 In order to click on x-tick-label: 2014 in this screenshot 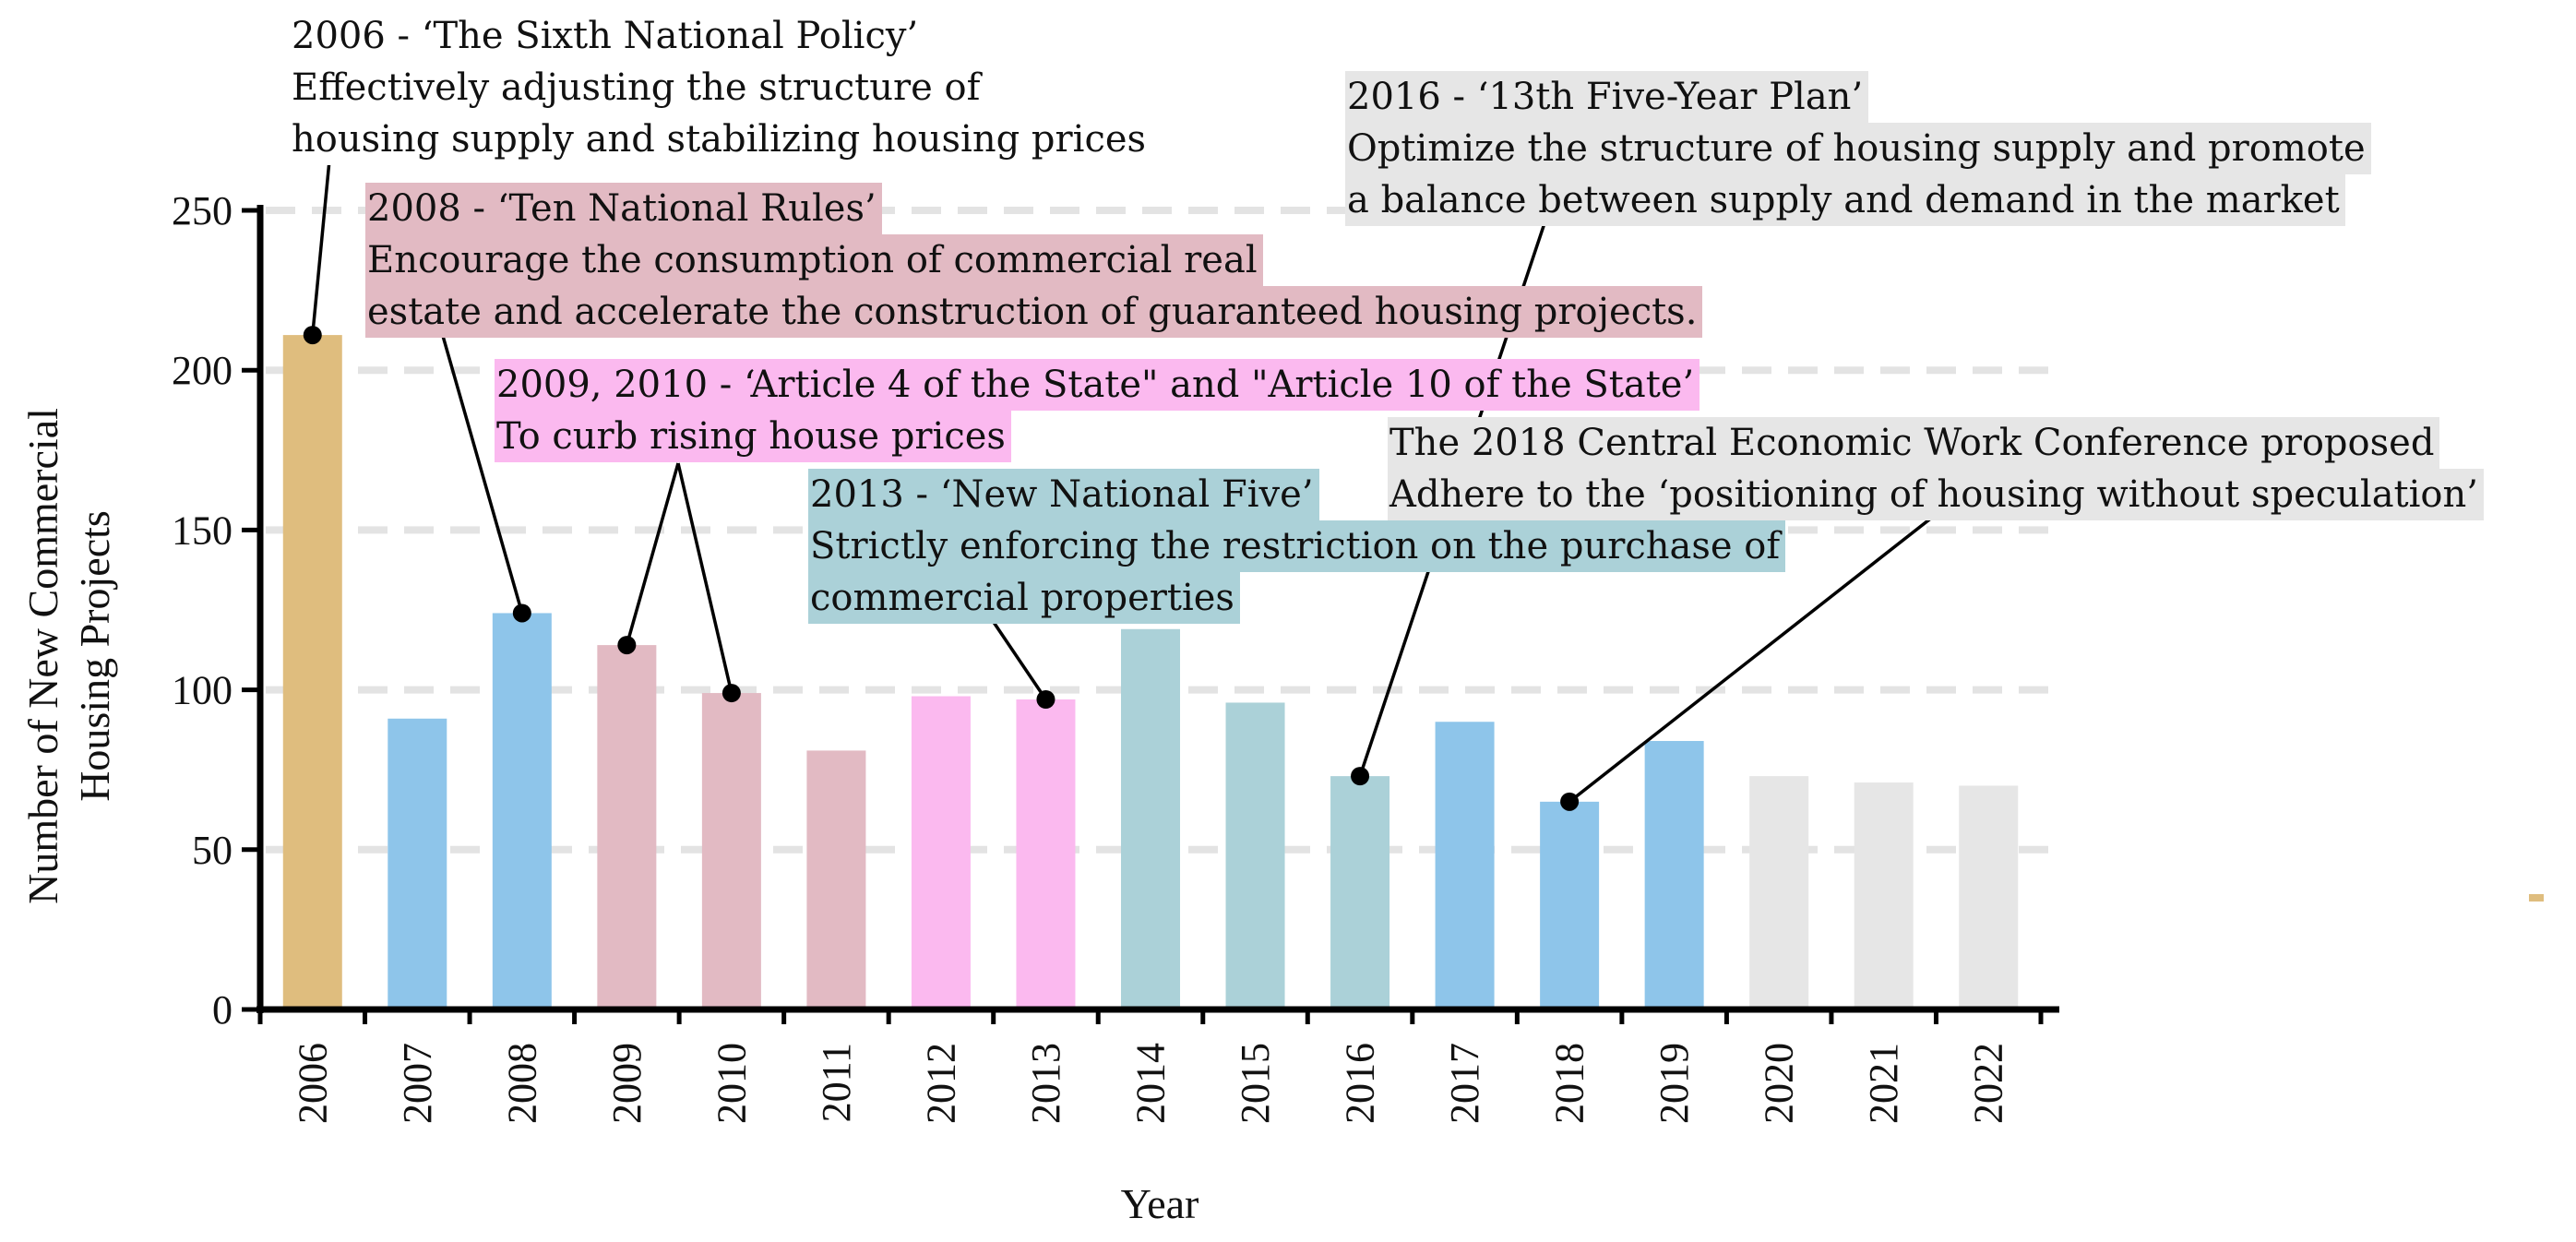, I will do `click(1151, 1083)`.